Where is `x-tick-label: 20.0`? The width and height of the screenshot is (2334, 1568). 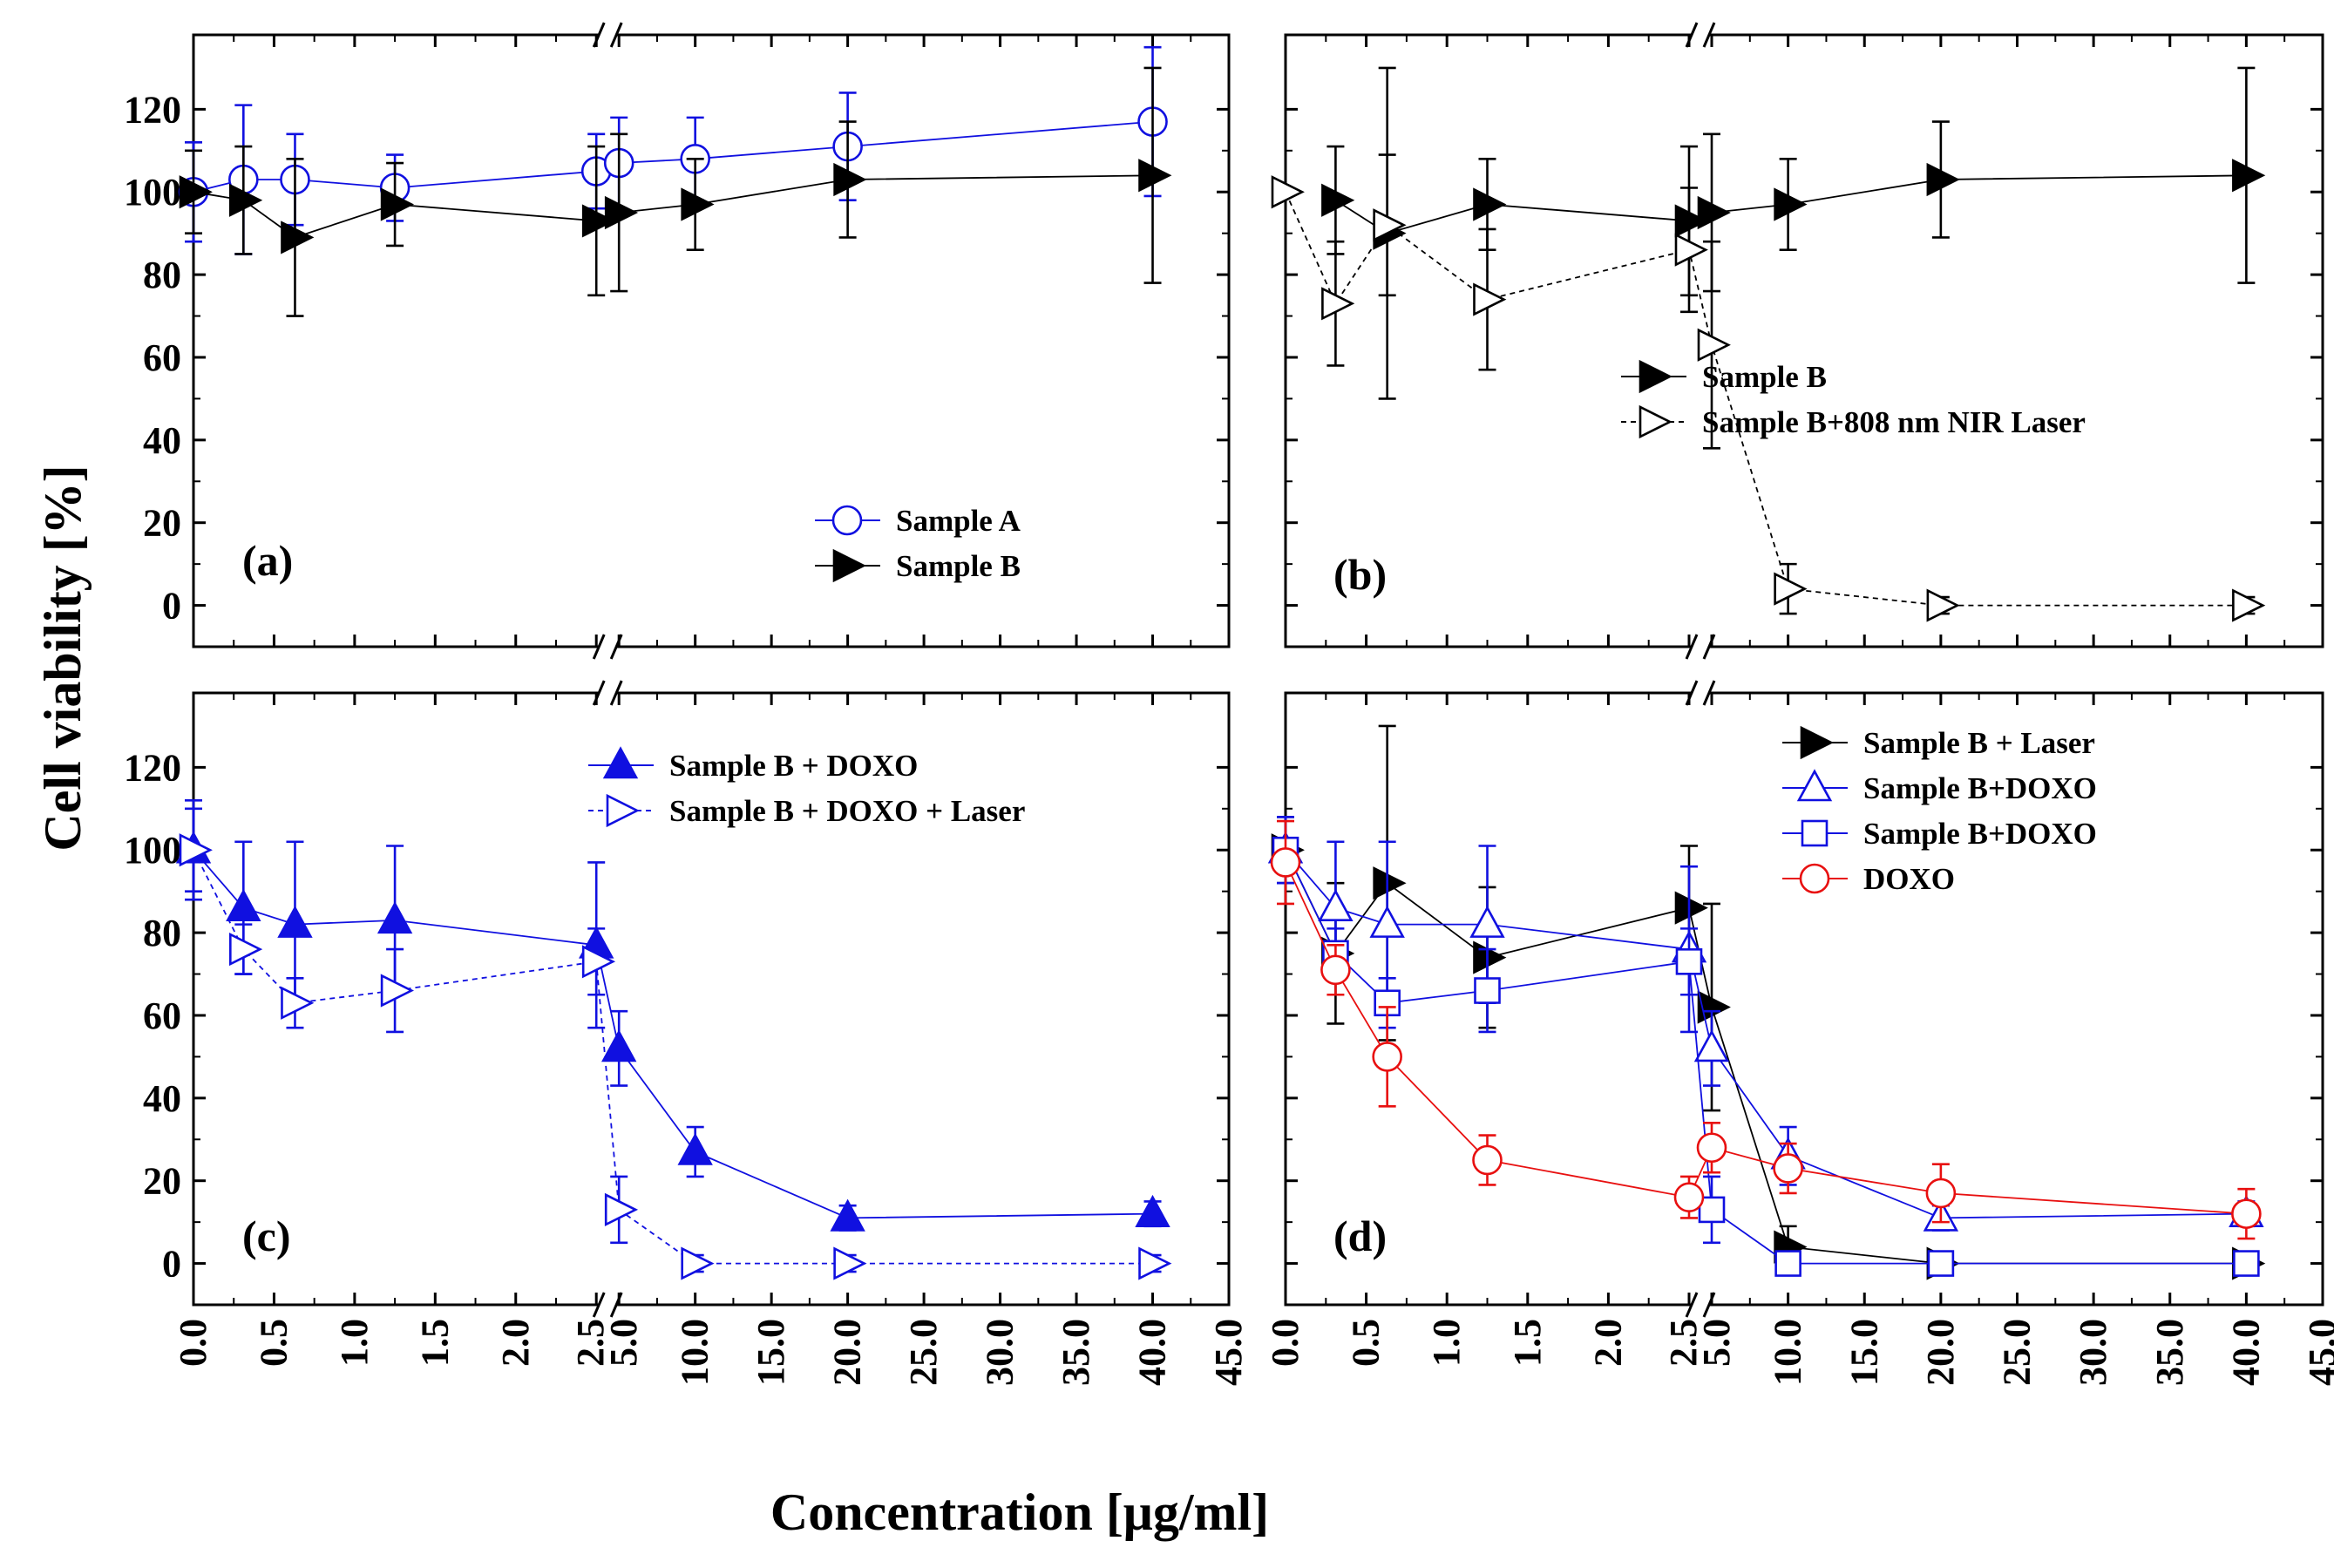
x-tick-label: 20.0 is located at coordinates (847, 1352).